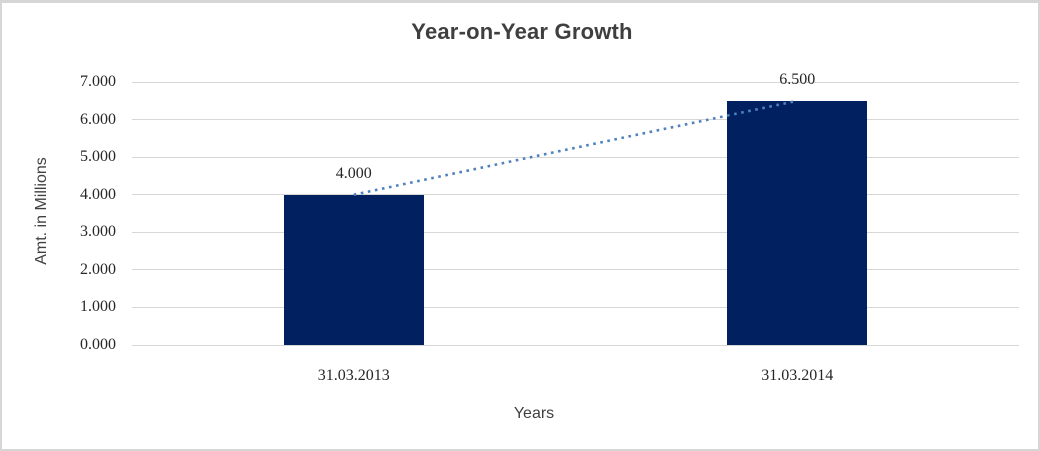 The height and width of the screenshot is (451, 1040). Describe the element at coordinates (797, 222) in the screenshot. I see `bar-31.03.2014` at that location.